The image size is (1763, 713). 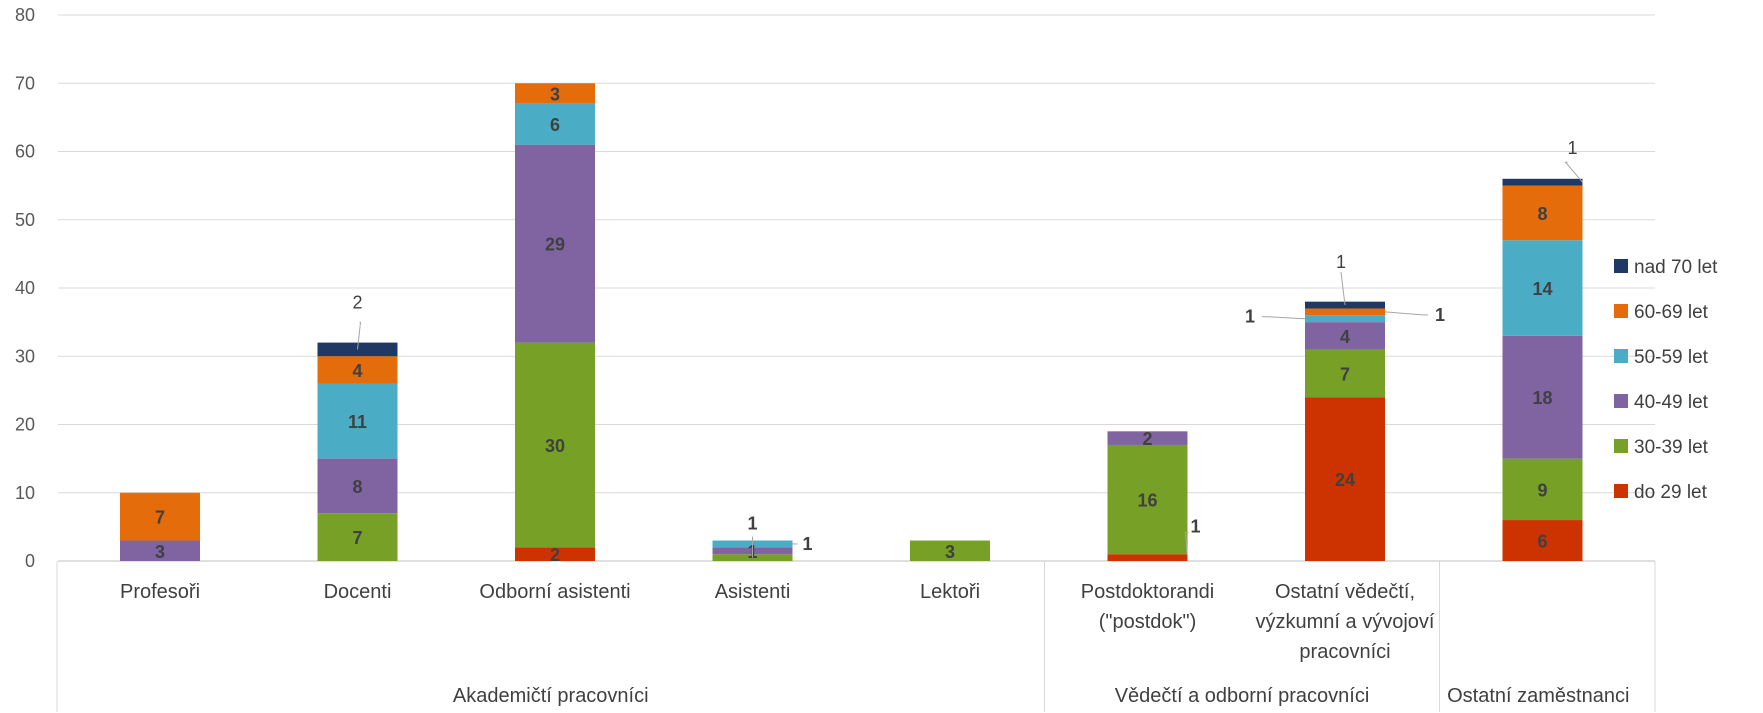 I want to click on legend-label: 40-49 let, so click(x=1671, y=402).